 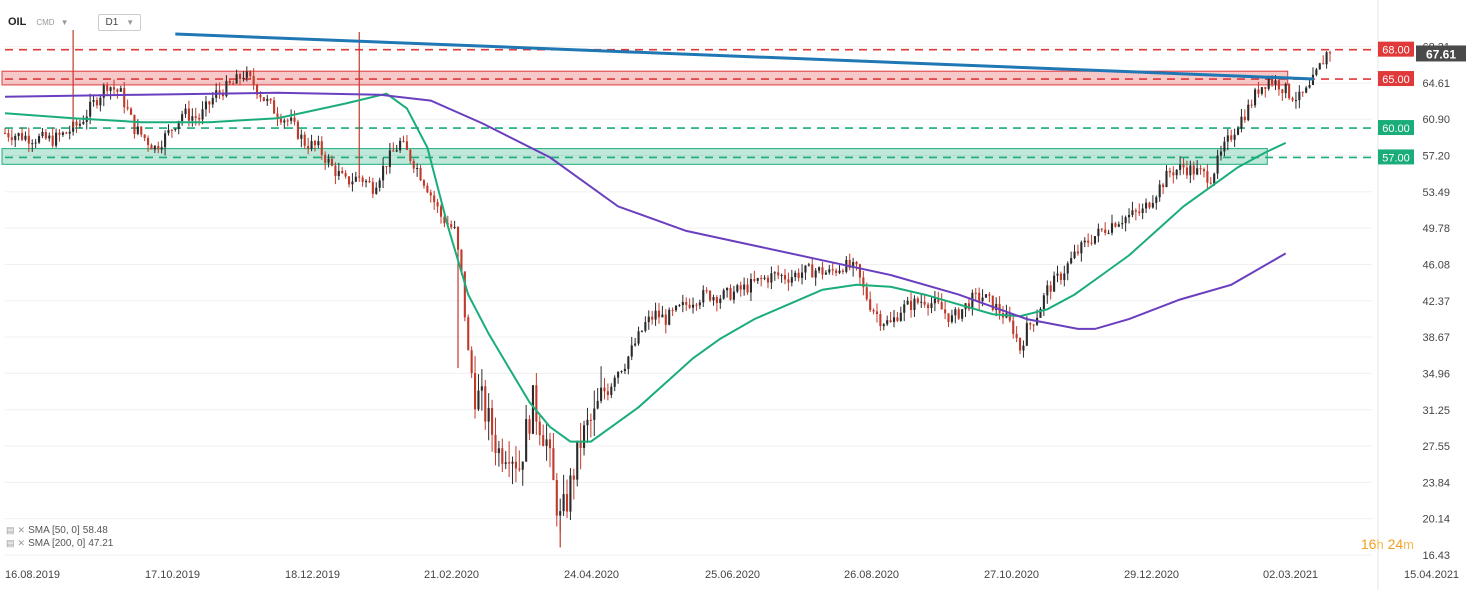 I want to click on timeframe-select: D1 ▼, so click(x=120, y=22).